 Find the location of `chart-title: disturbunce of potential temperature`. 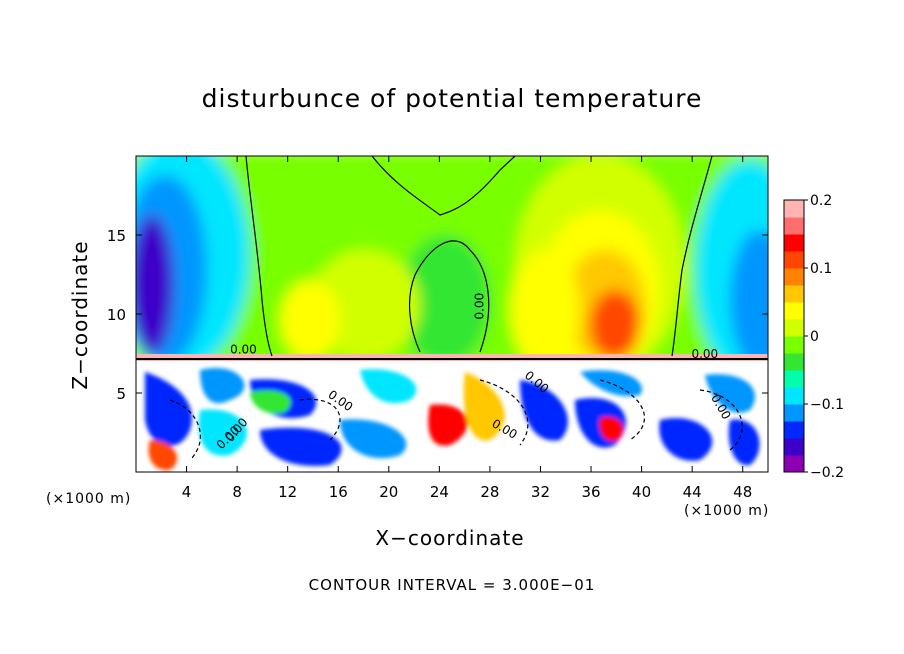

chart-title: disturbunce of potential temperature is located at coordinates (452, 98).